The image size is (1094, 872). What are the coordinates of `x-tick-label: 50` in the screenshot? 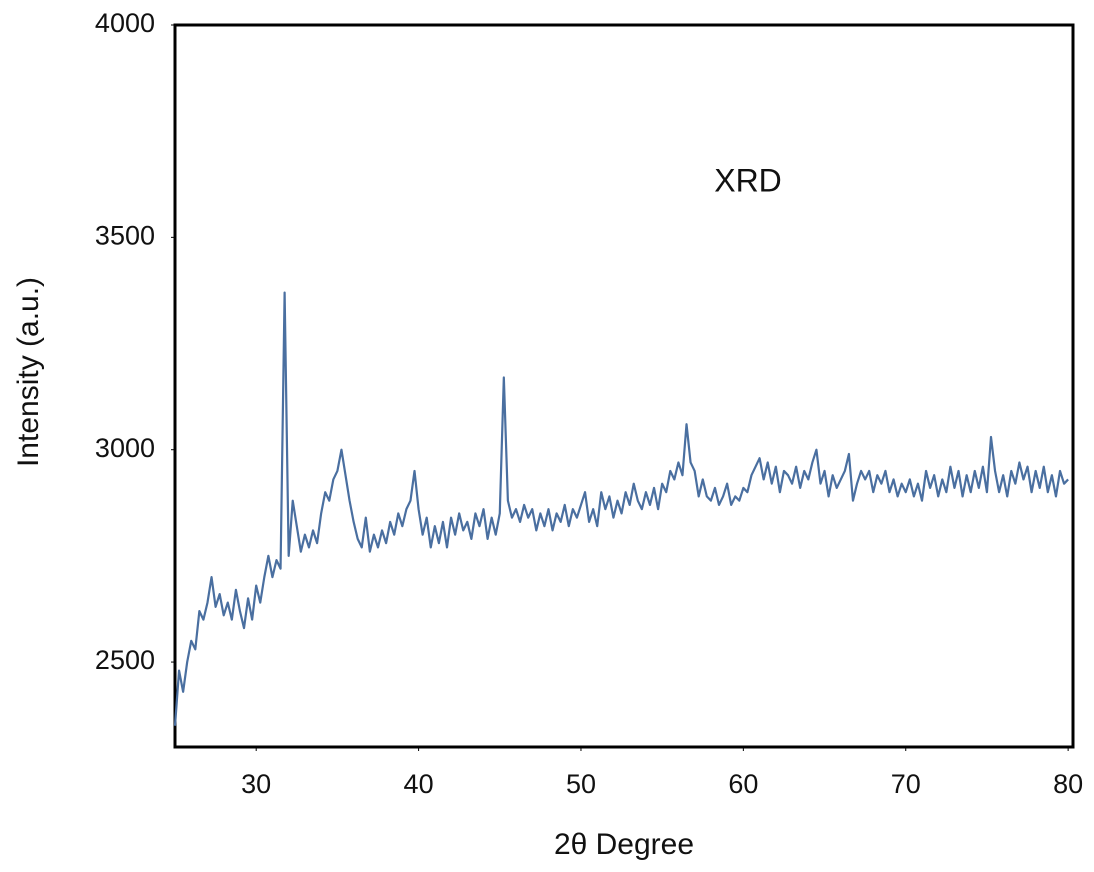 It's located at (581, 784).